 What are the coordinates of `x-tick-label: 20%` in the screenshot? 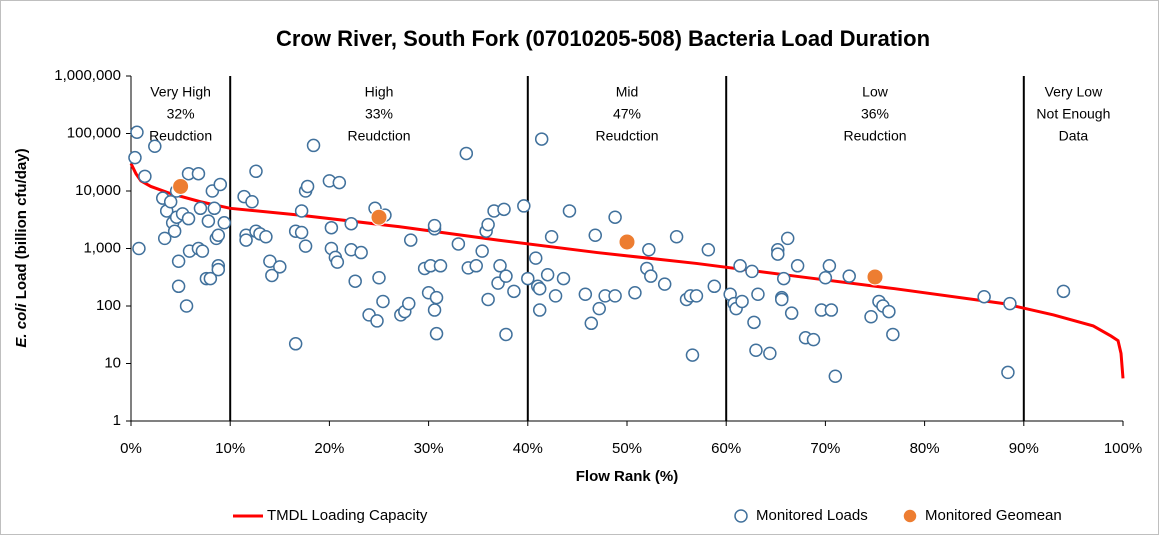 It's located at (329, 448).